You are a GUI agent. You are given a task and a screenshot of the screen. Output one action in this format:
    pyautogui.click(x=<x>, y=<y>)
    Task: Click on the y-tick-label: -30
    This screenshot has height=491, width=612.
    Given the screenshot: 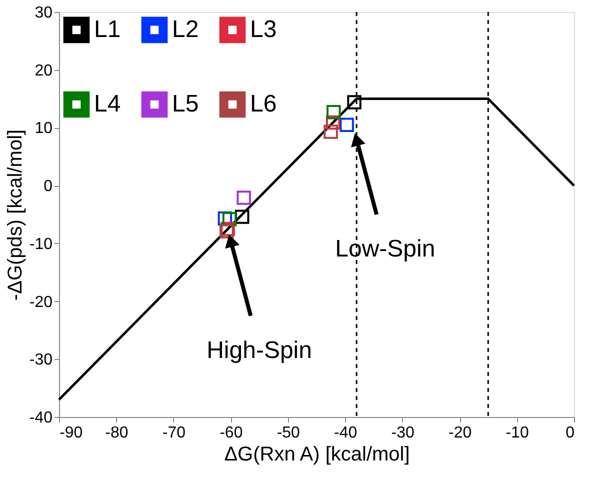 What is the action you would take?
    pyautogui.click(x=41, y=360)
    